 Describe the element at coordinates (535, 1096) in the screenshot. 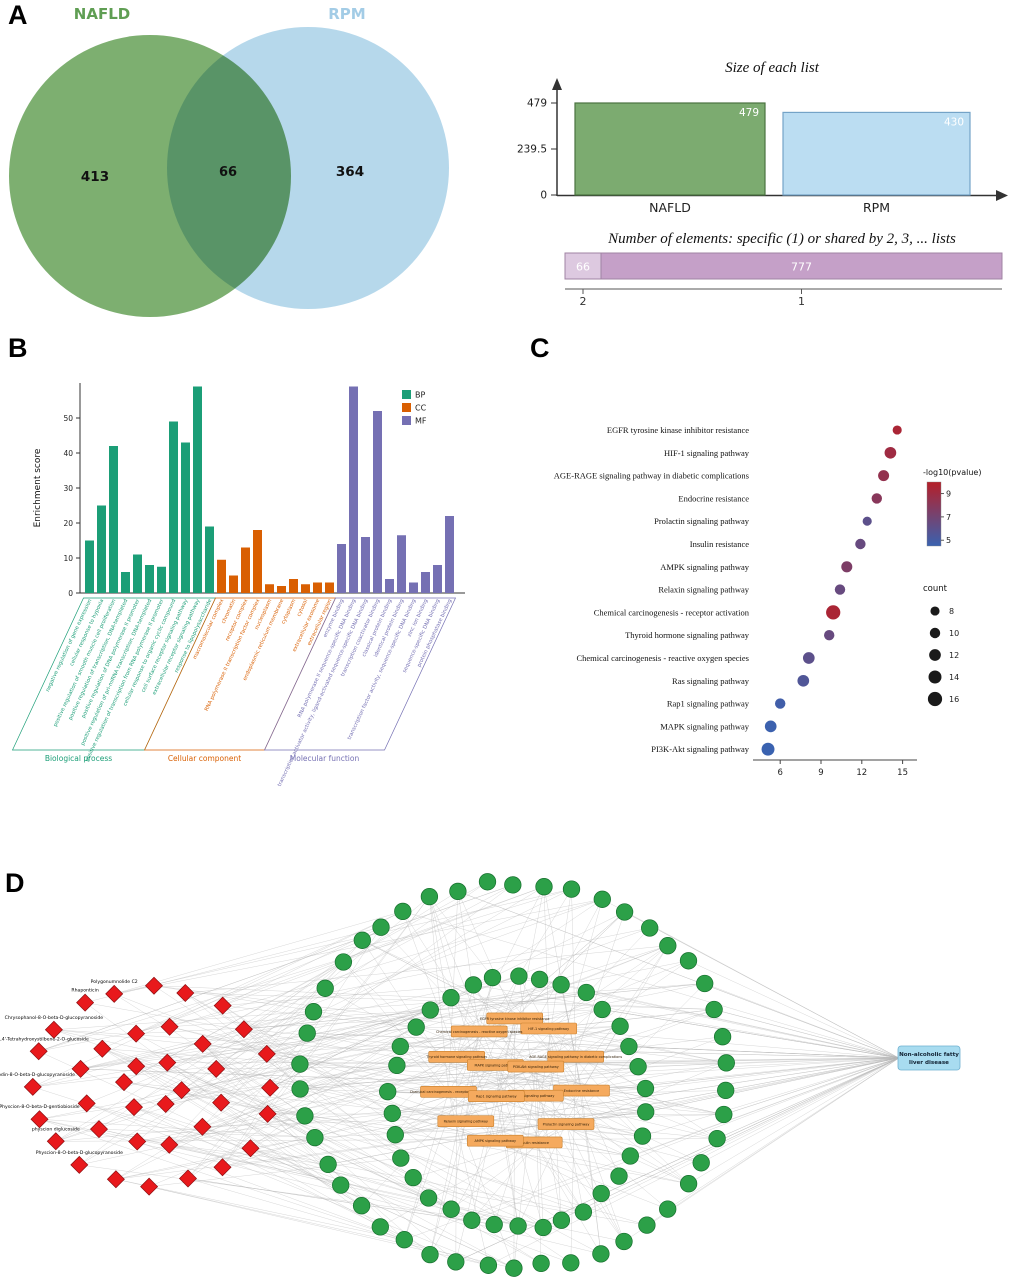

I see `pathway-node-label: Ras signaling pathway` at that location.